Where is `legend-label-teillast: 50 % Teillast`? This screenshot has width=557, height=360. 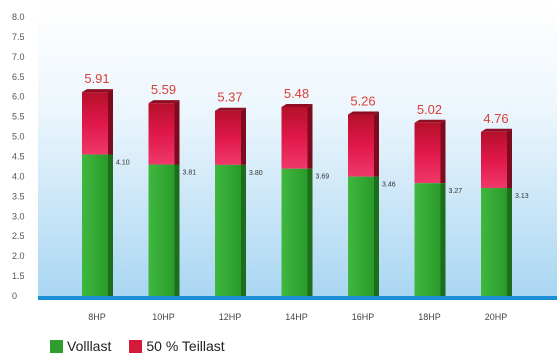 legend-label-teillast: 50 % Teillast is located at coordinates (185, 346).